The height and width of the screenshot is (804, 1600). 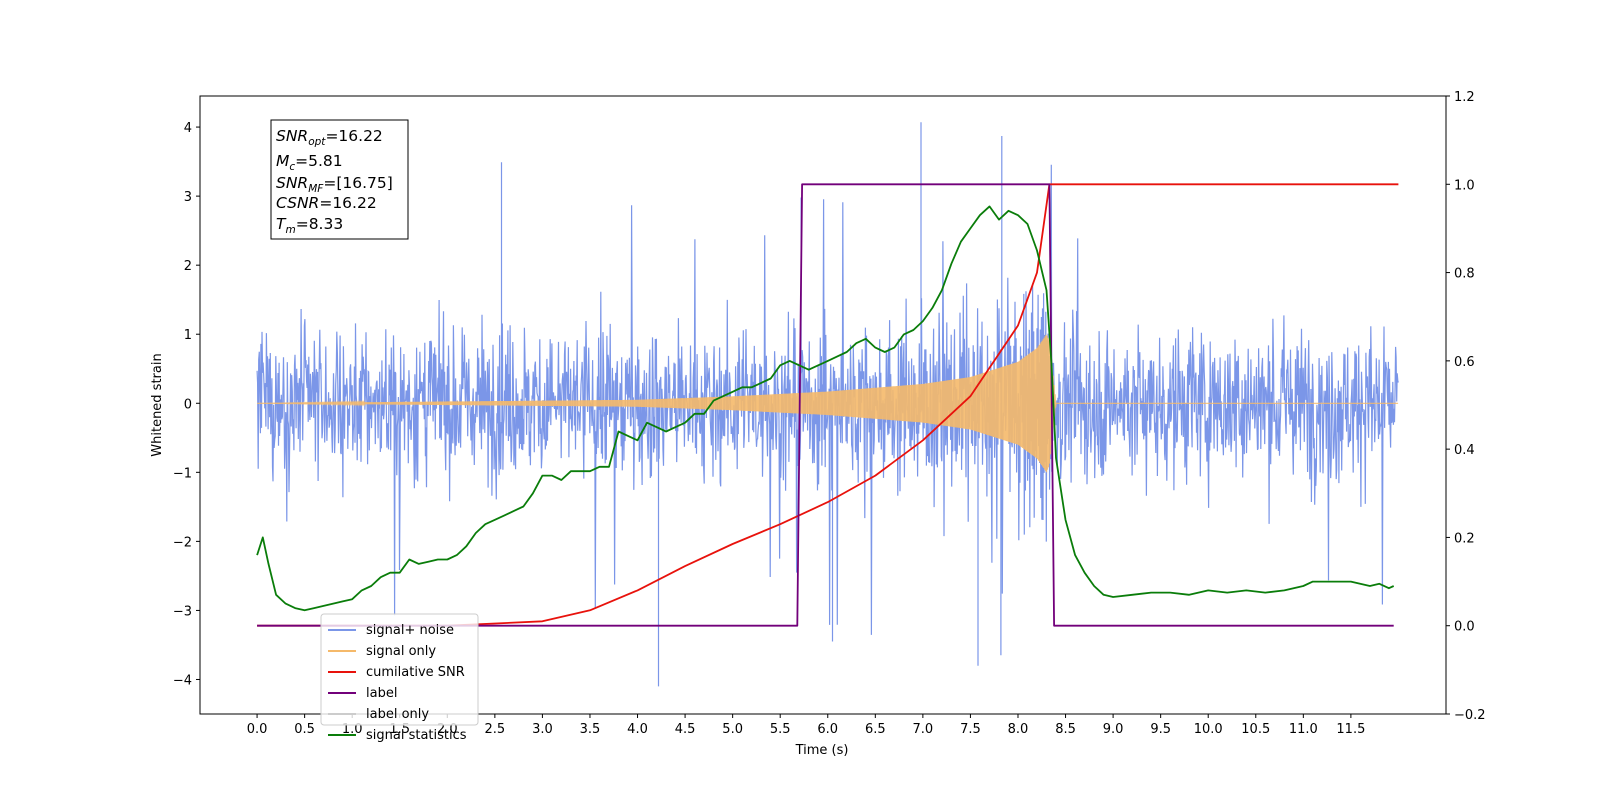 I want to click on x-tick-label: 2.0, so click(x=447, y=729).